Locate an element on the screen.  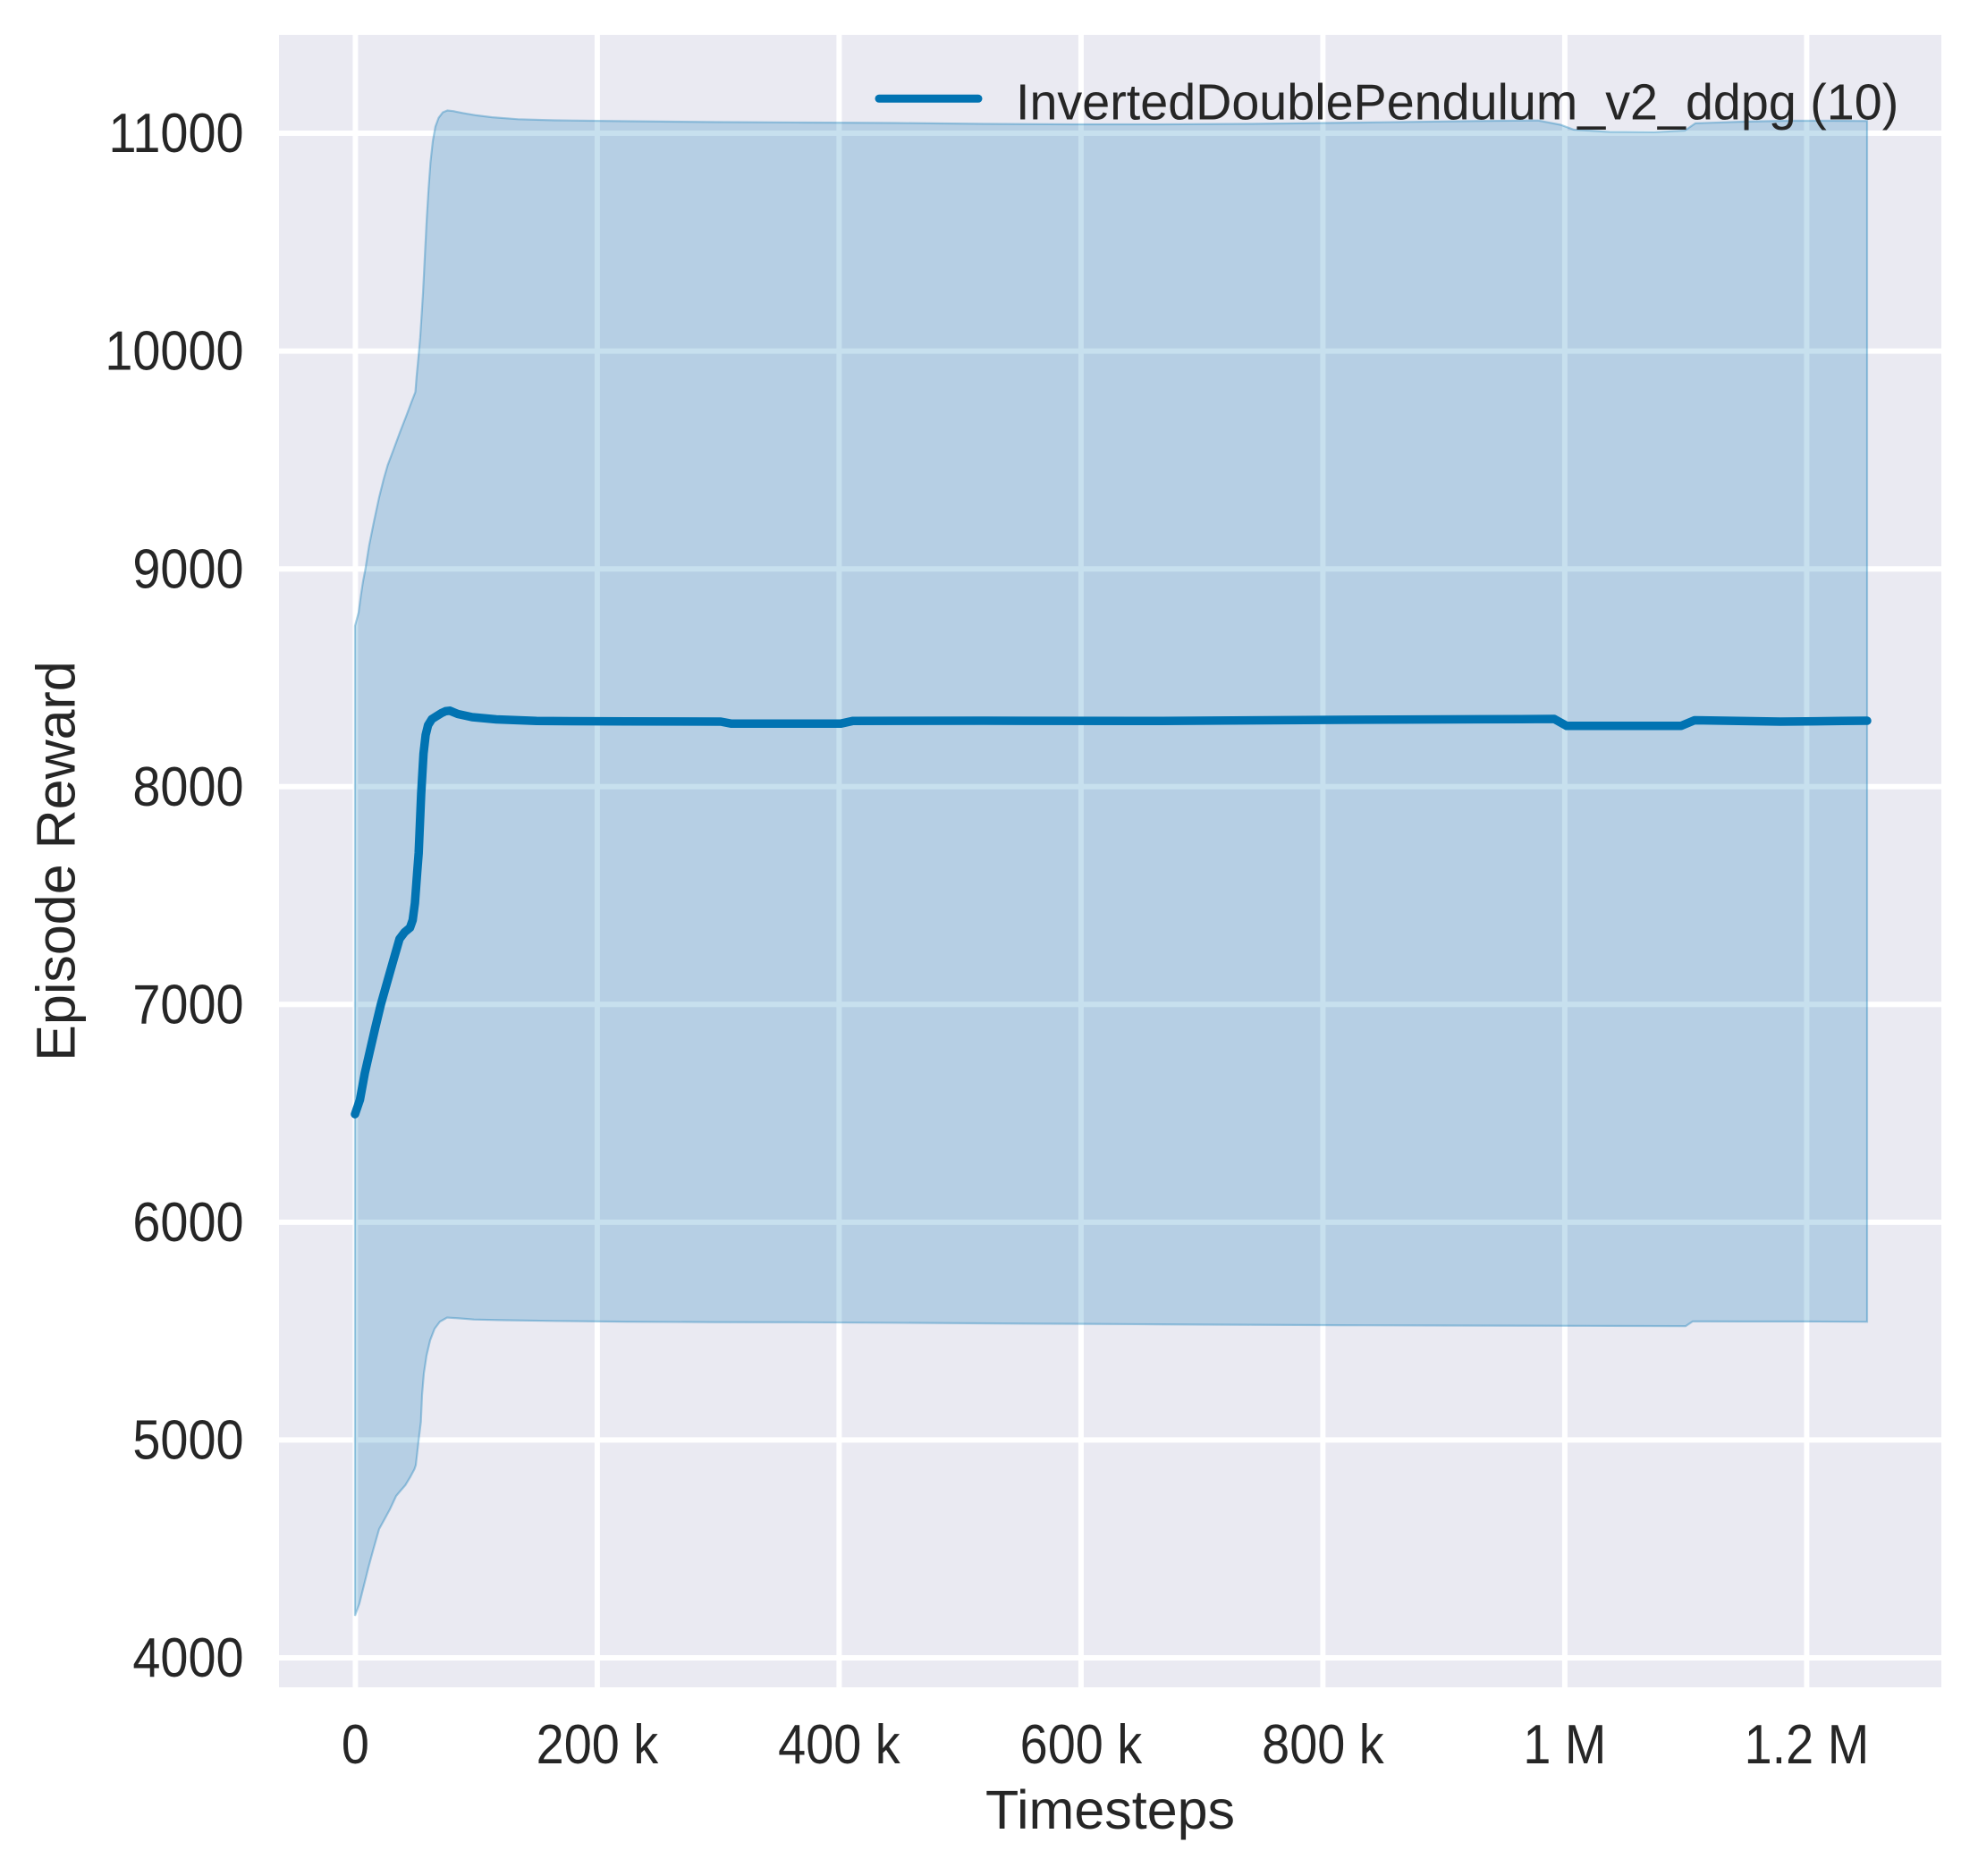
svg-text: Timesteps is located at coordinates (1110, 1809).